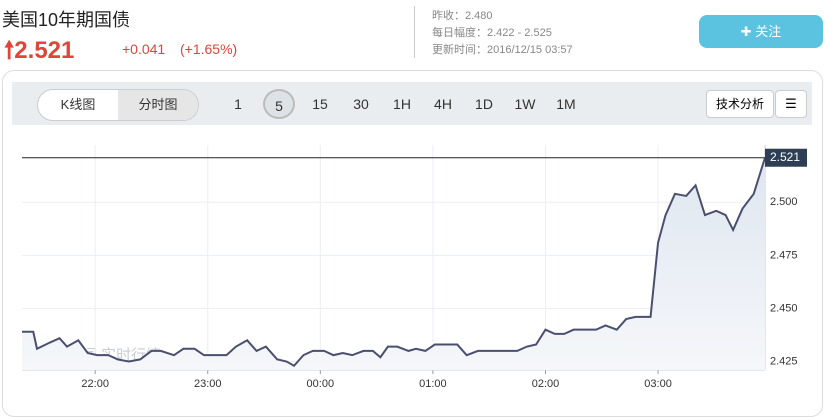 This screenshot has width=825, height=417. I want to click on interval-button: 1, so click(238, 104).